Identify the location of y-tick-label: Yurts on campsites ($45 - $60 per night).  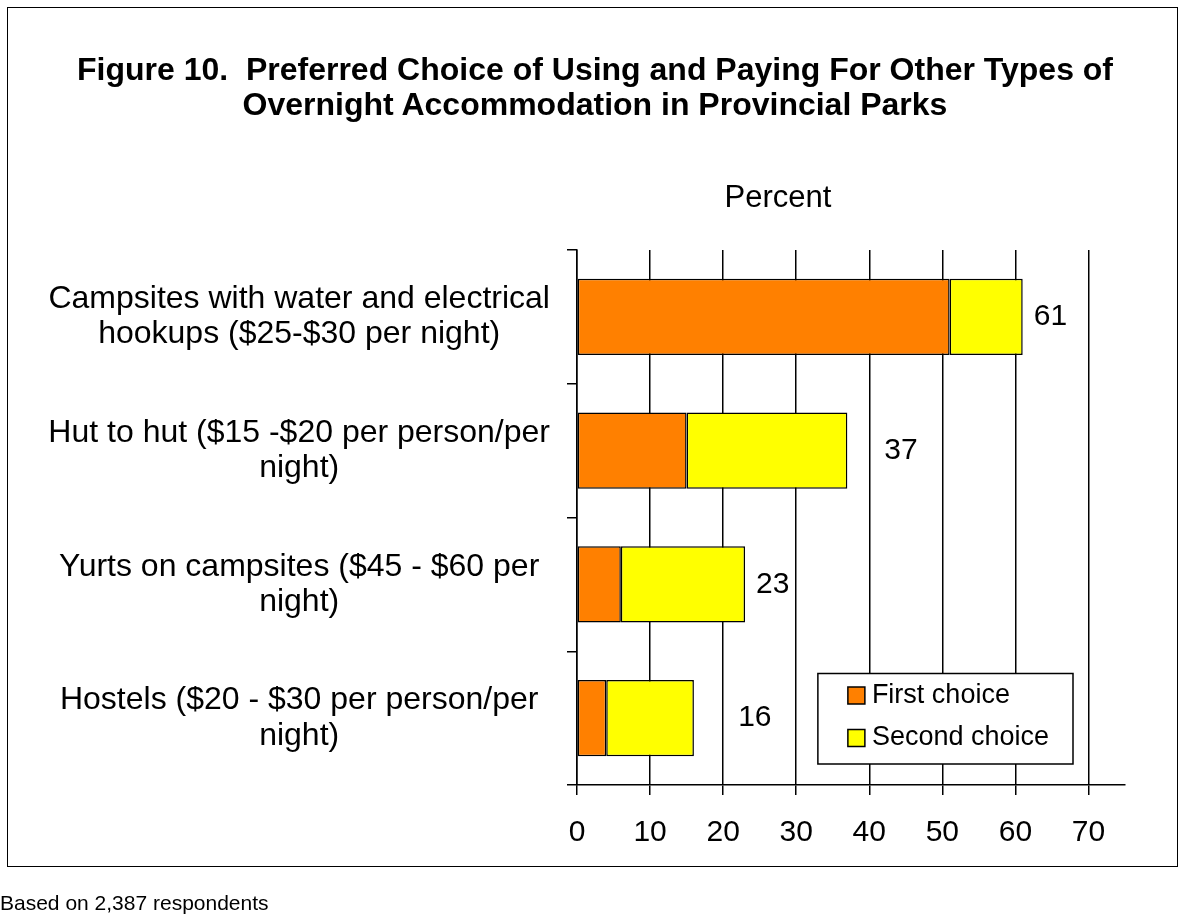
(299, 582).